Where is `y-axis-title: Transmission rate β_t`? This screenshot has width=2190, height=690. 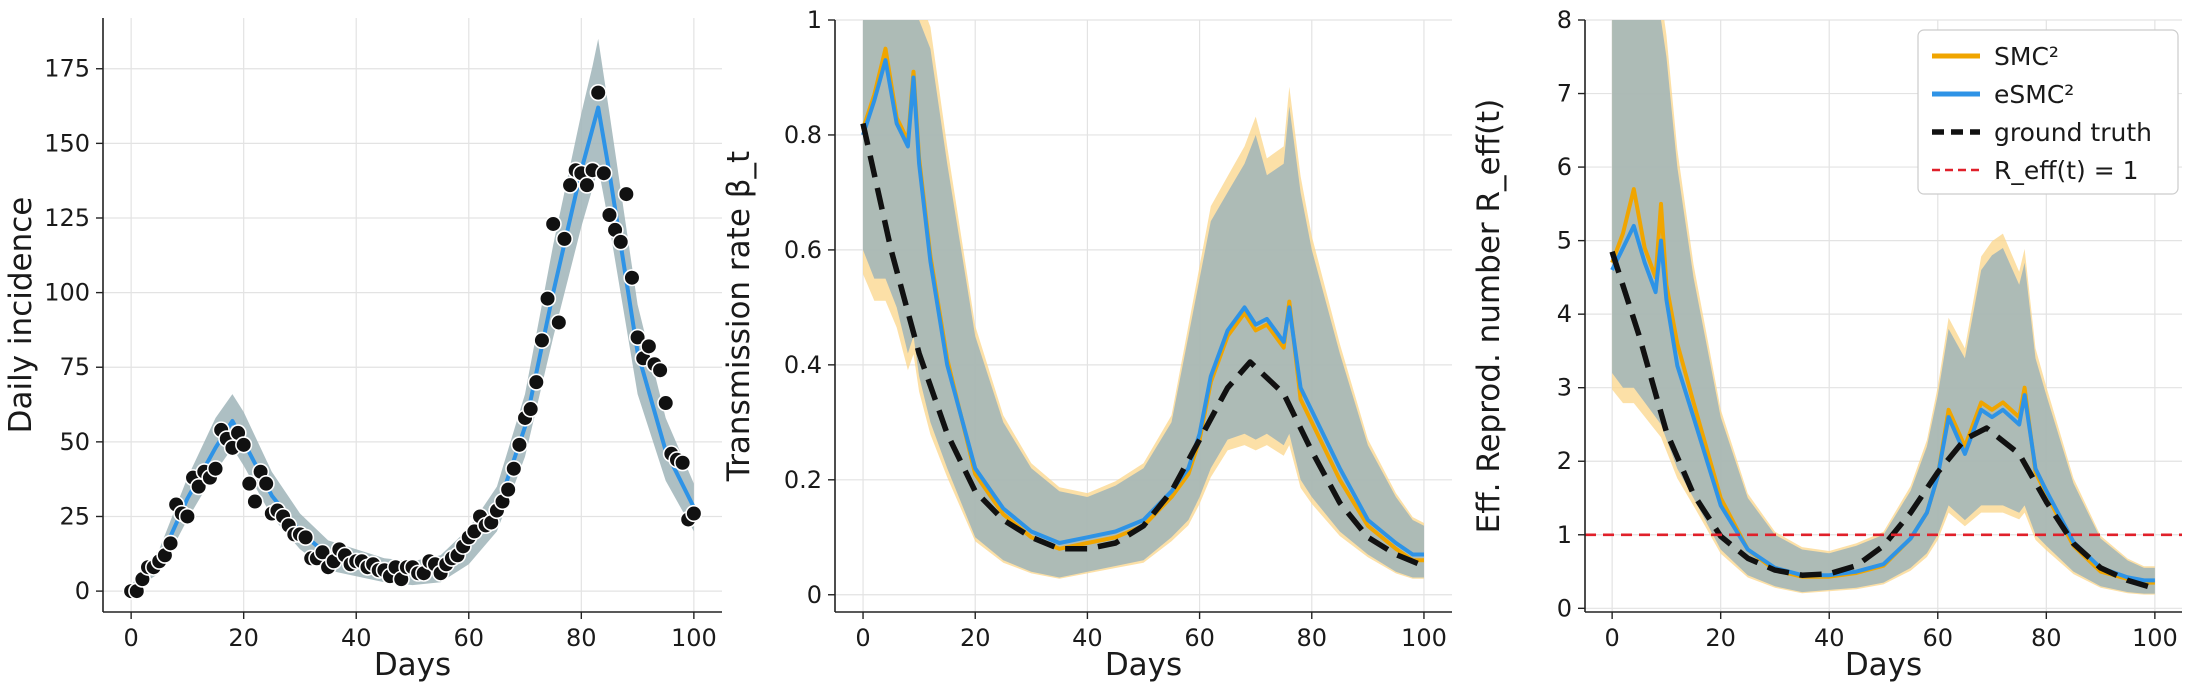 y-axis-title: Transmission rate β_t is located at coordinates (739, 316).